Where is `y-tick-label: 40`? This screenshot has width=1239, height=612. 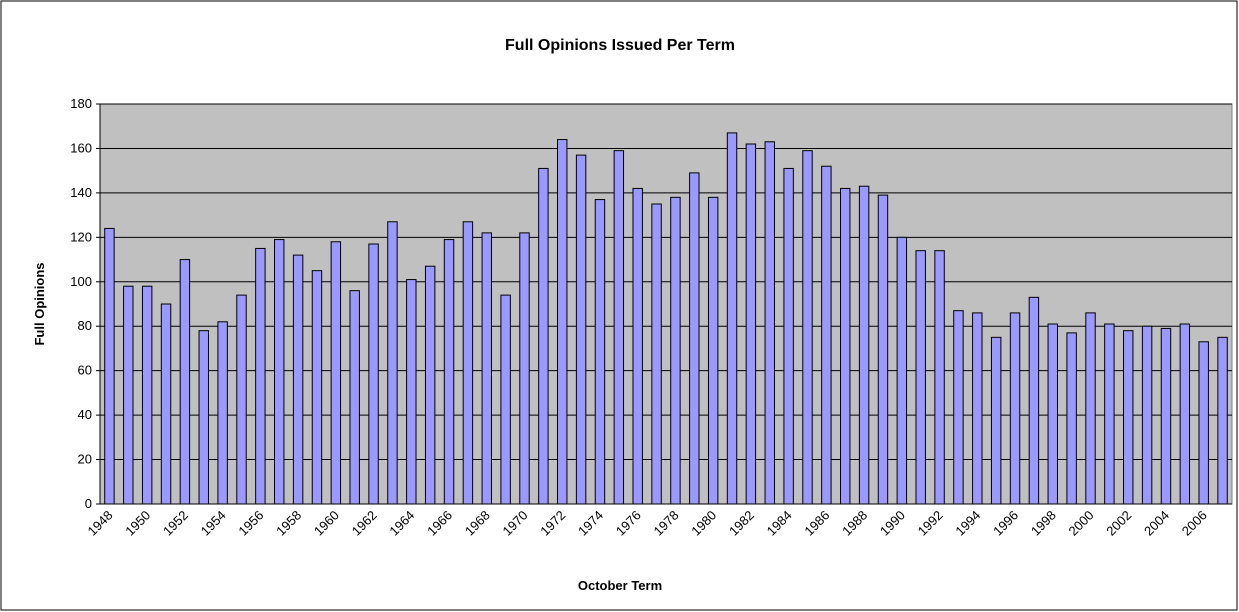
y-tick-label: 40 is located at coordinates (85, 414).